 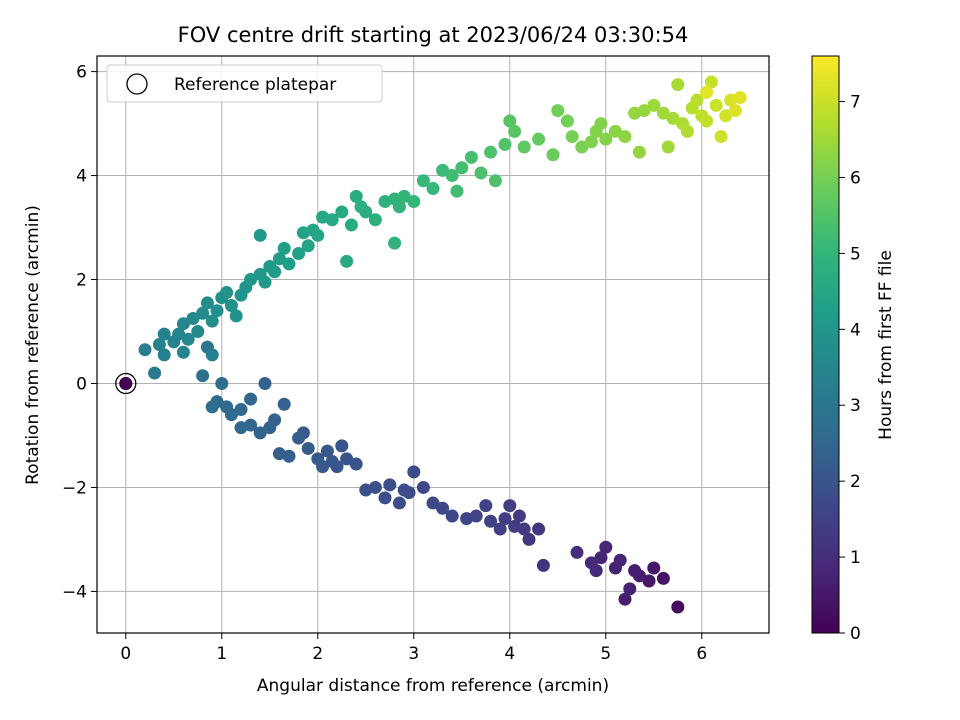 I want to click on legend-box, so click(x=244, y=83).